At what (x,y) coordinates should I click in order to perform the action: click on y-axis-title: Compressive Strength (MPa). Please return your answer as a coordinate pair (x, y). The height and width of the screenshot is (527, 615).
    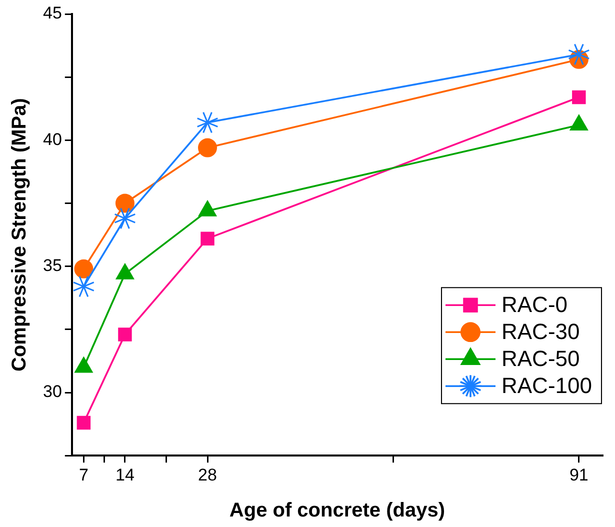
    Looking at the image, I should click on (19, 235).